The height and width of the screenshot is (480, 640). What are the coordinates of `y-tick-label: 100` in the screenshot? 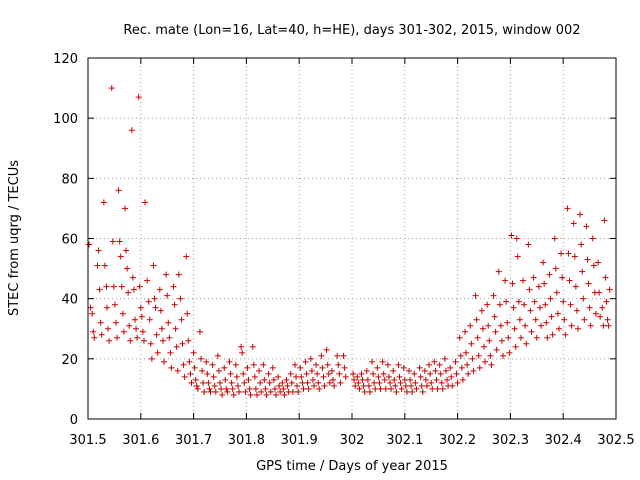 It's located at (65, 119).